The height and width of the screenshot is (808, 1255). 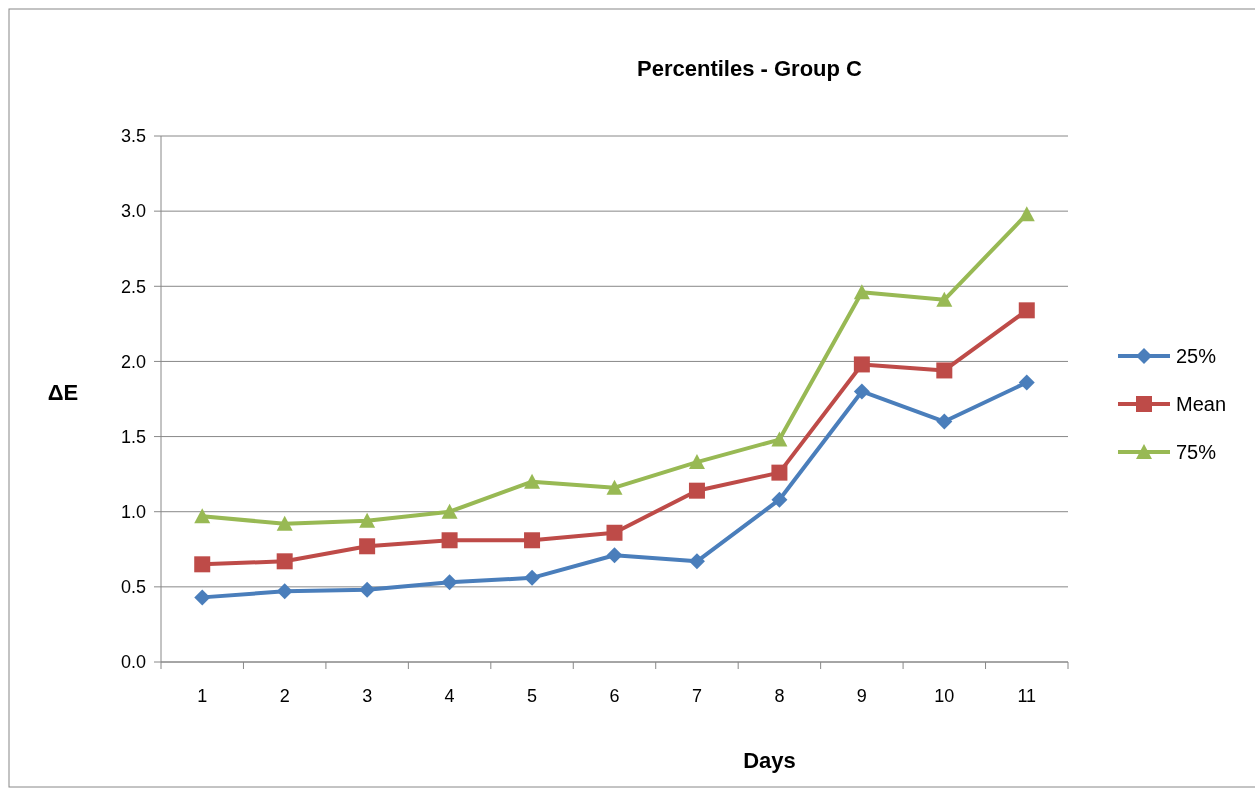 I want to click on legend-label: 75%, so click(x=1196, y=452).